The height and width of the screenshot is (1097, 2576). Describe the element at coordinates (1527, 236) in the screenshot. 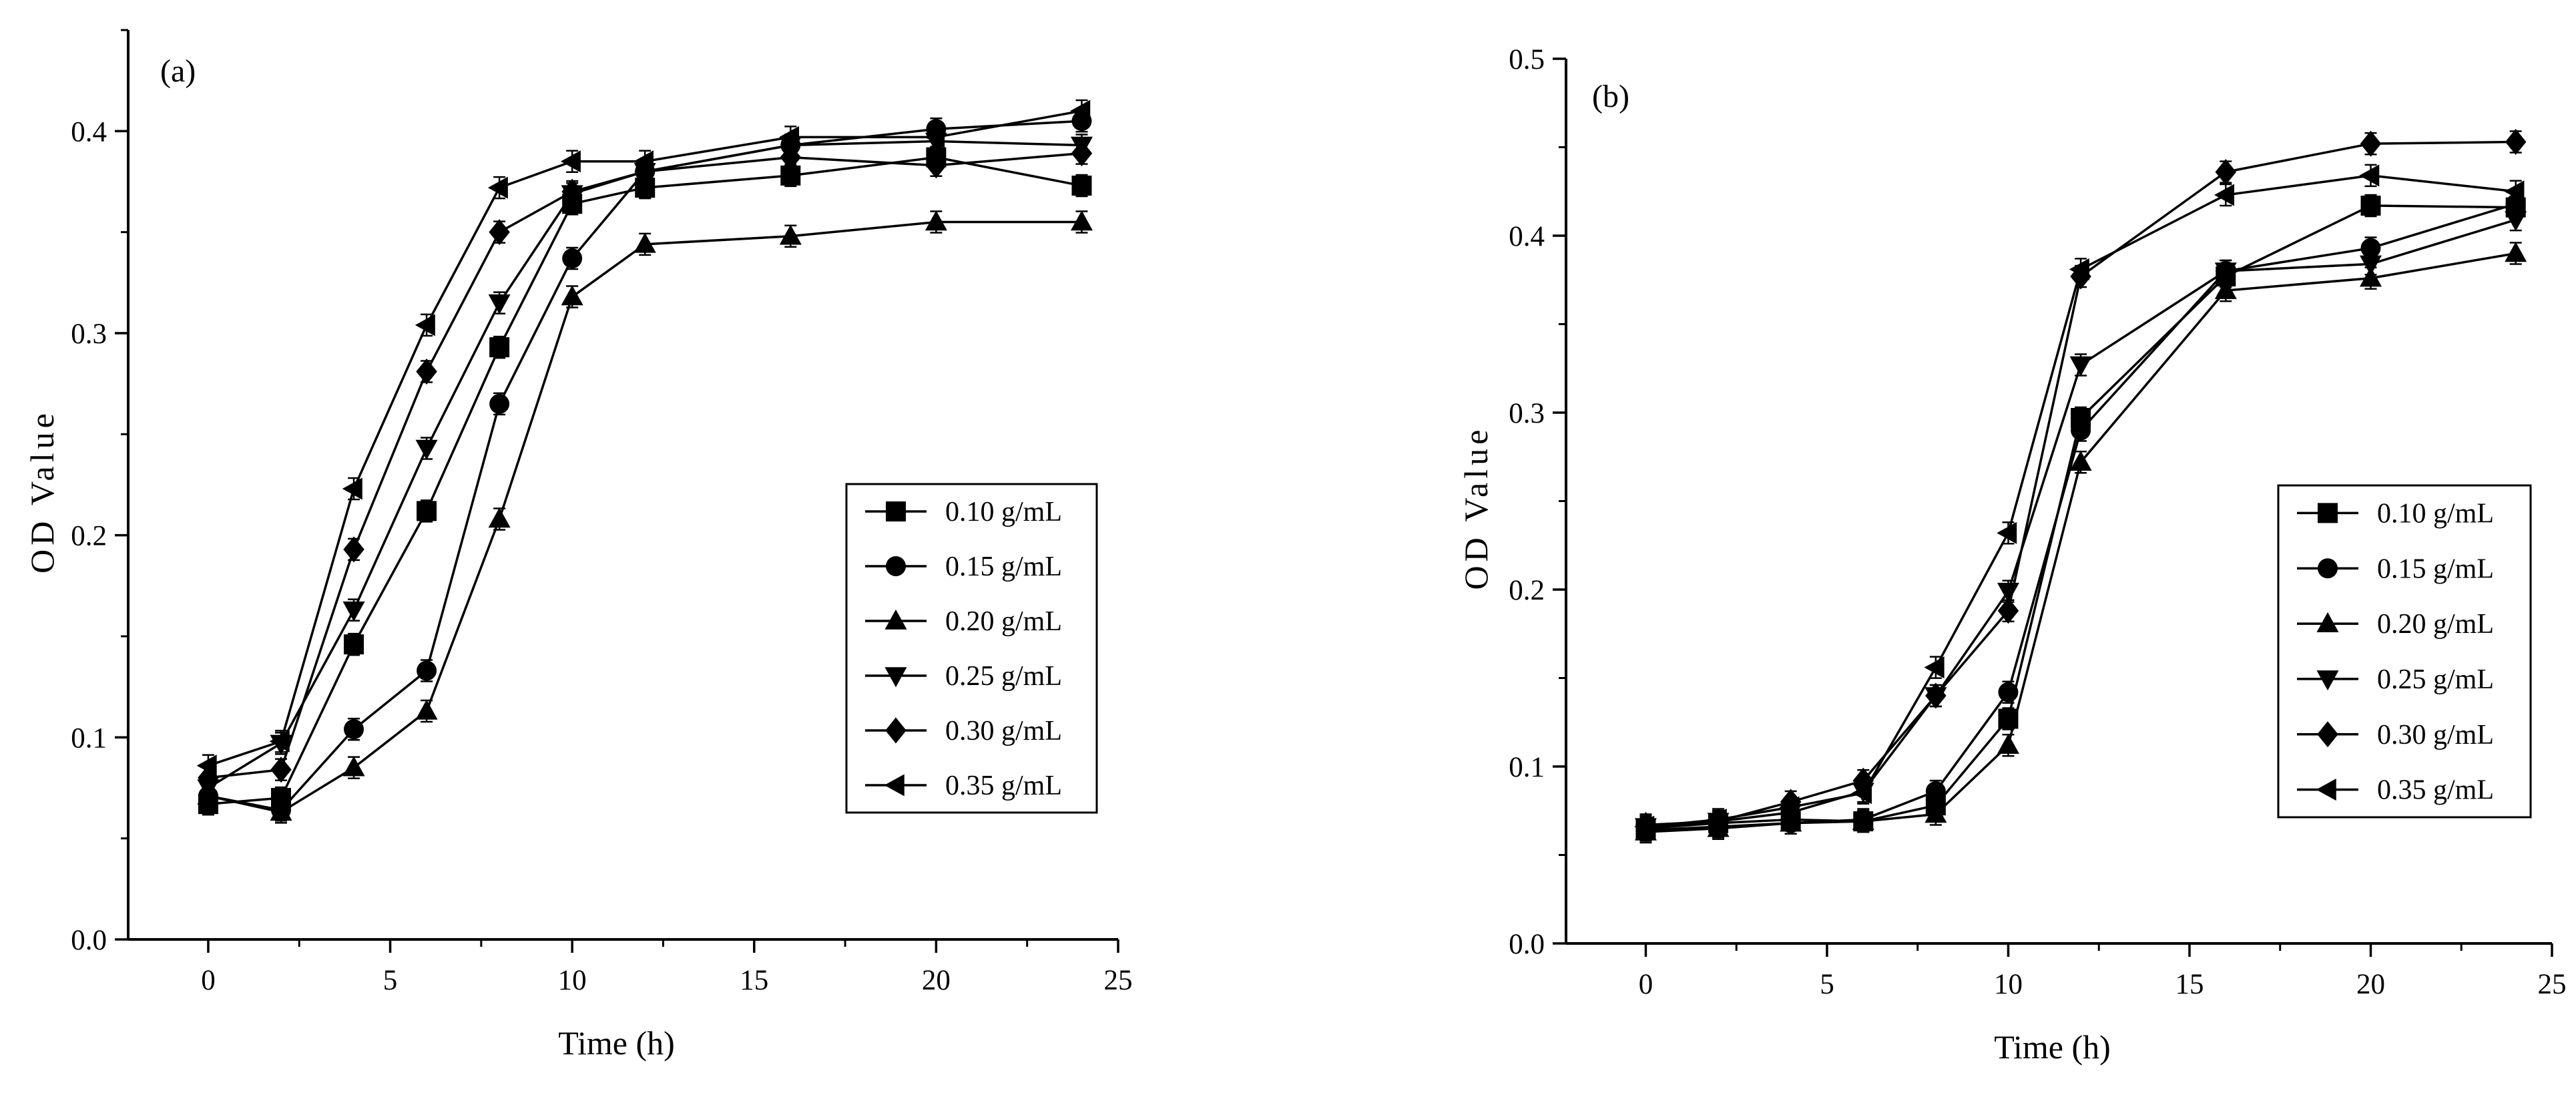

I see `y-tick-label: 0.4` at that location.